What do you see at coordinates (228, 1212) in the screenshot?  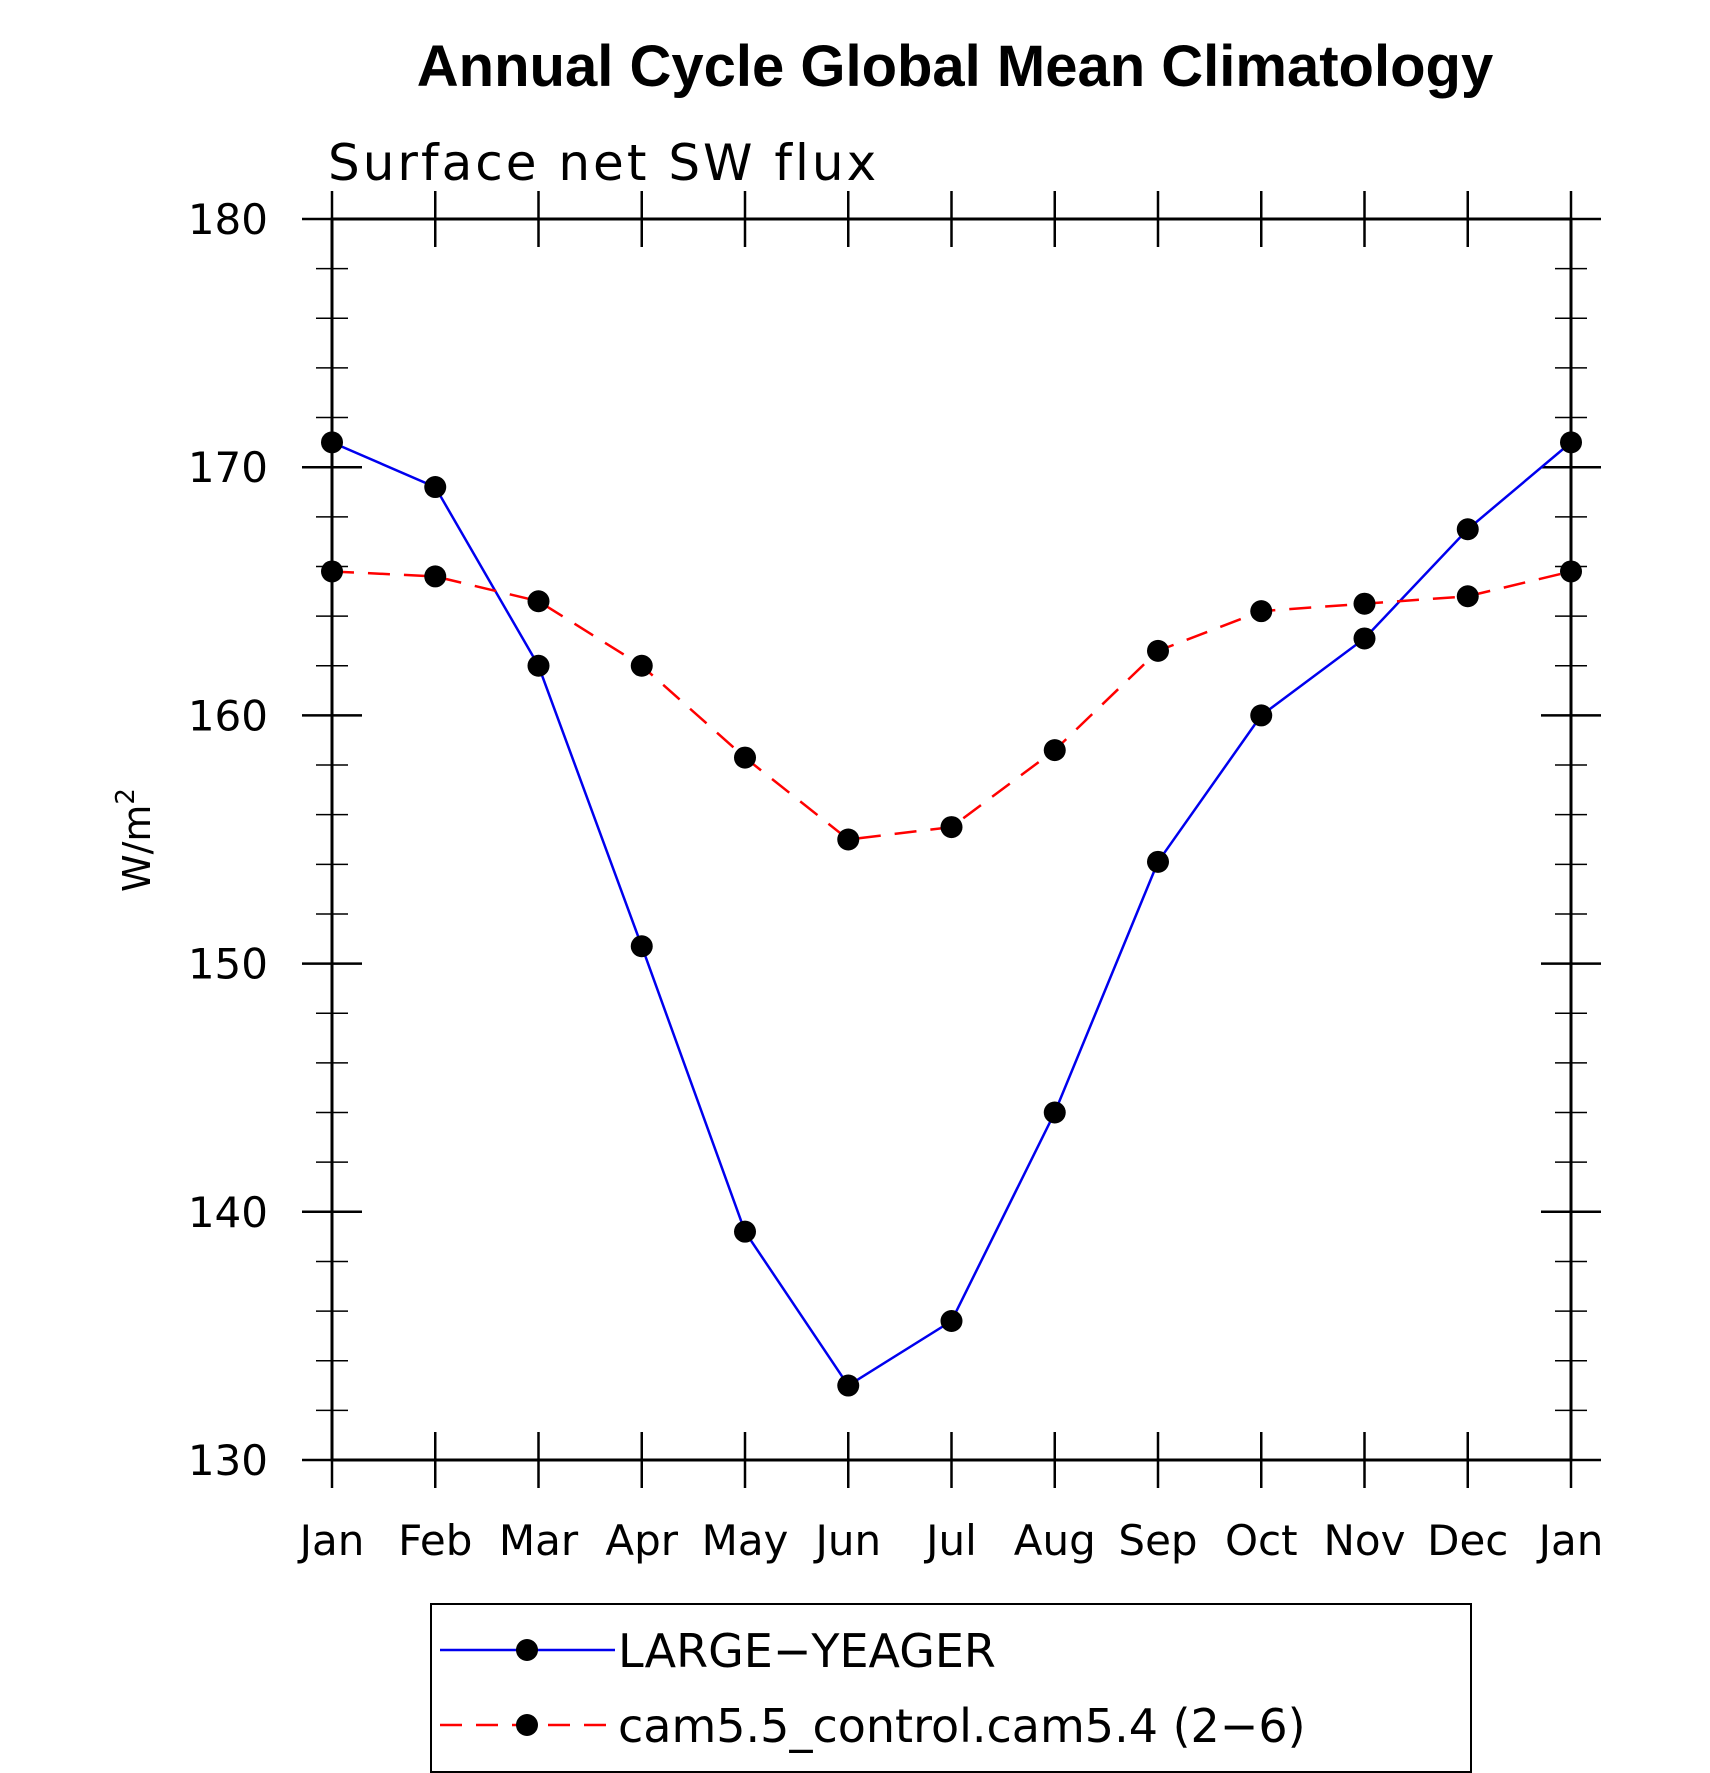 I see `y-tick-label: 140` at bounding box center [228, 1212].